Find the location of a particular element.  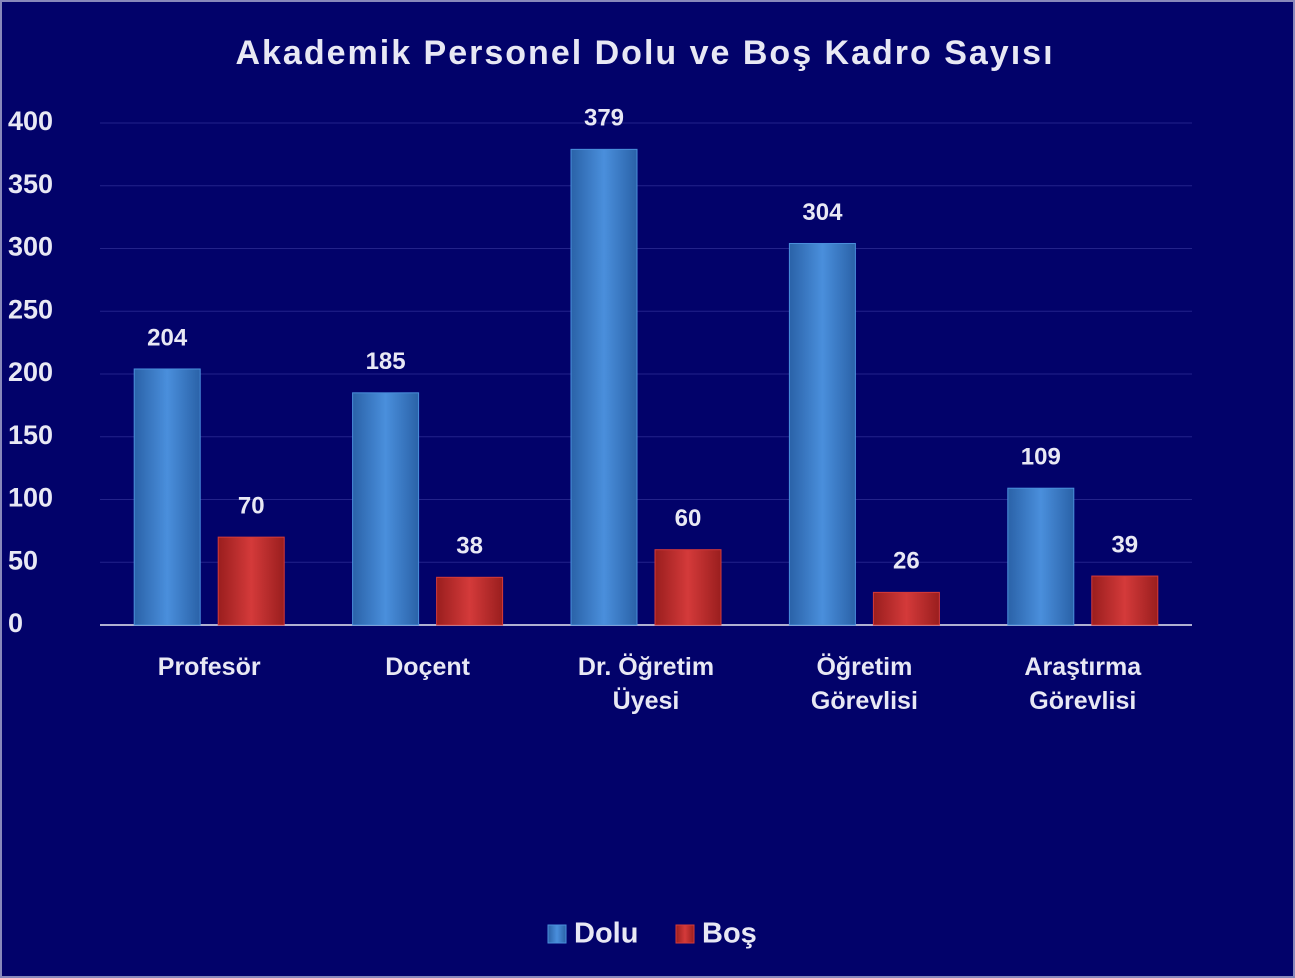

y-tick-label: 200 is located at coordinates (30, 372).